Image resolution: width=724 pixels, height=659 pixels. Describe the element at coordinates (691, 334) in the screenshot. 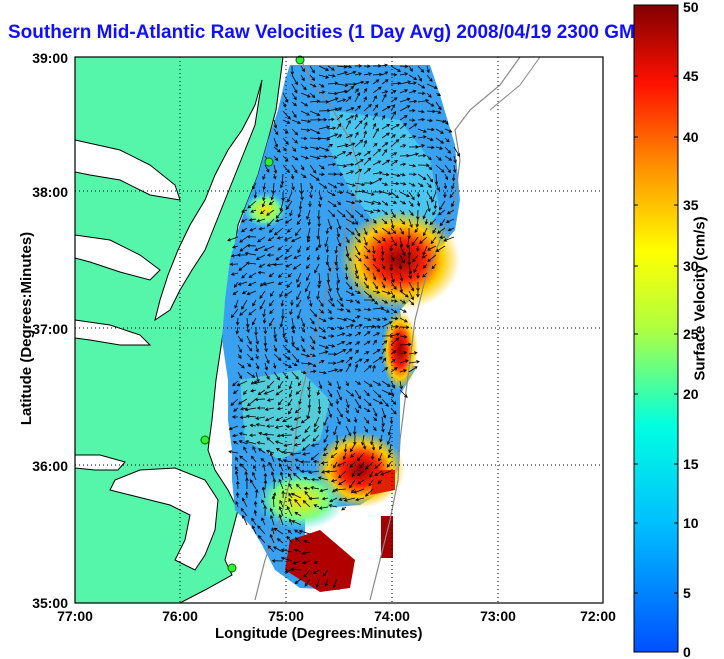

I see `colorbar-tick: 25` at that location.